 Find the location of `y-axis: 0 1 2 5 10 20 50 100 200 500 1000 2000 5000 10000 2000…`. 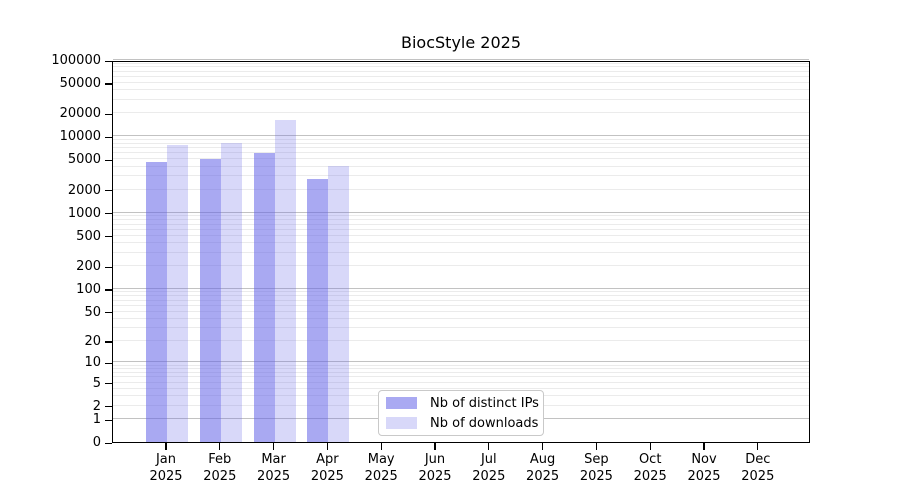

y-axis: 0 1 2 5 10 20 50 100 200 500 1000 2000 5000 10000 2000… is located at coordinates (56, 251).